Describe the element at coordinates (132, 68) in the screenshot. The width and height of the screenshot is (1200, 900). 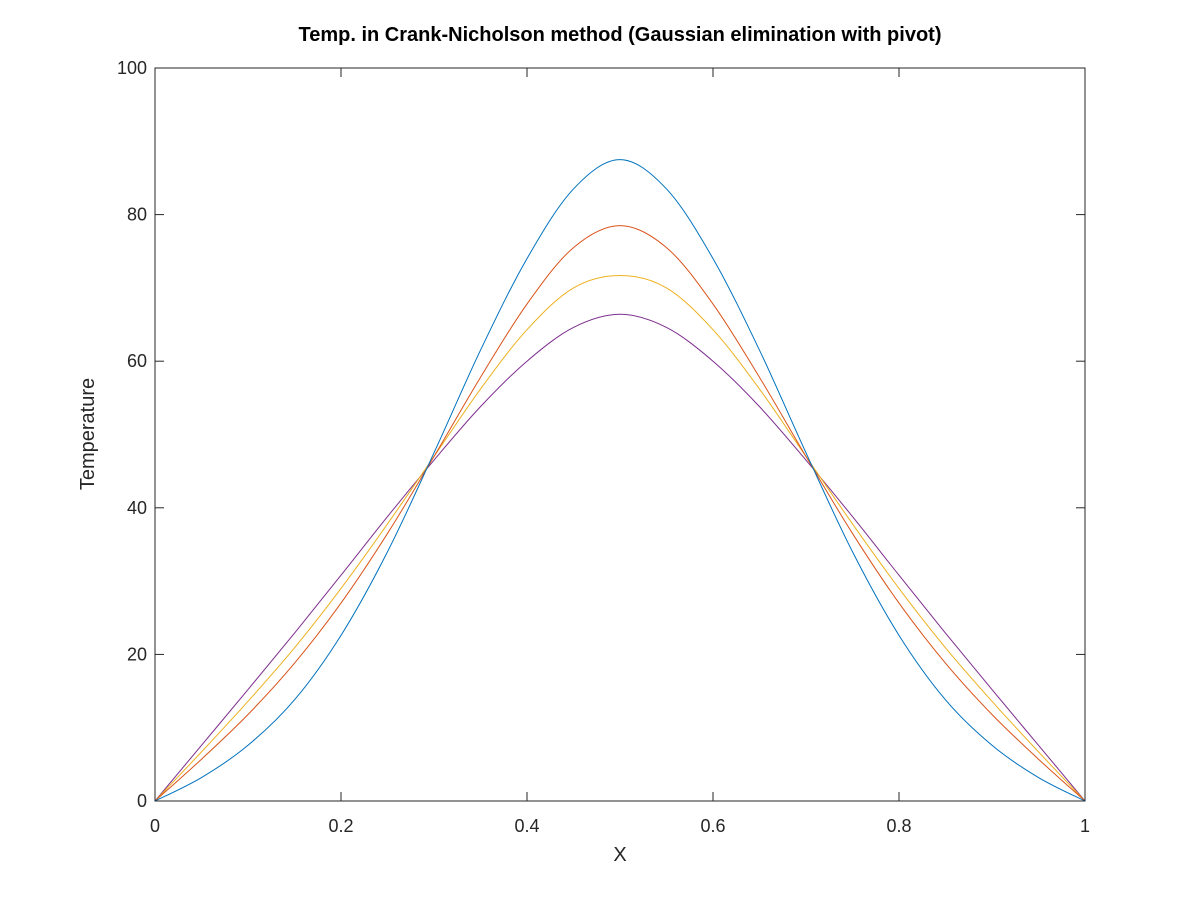
I see `y-tick-label: 100` at that location.